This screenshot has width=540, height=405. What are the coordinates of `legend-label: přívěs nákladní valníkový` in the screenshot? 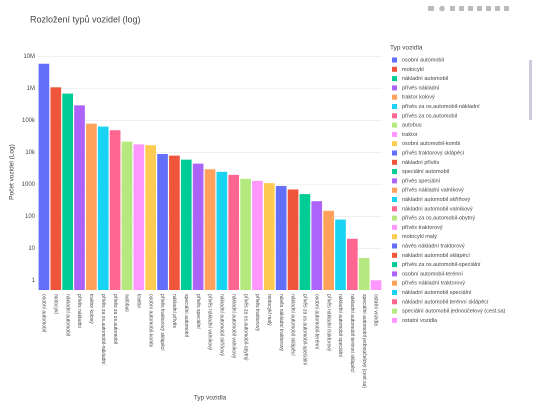 It's located at (433, 191).